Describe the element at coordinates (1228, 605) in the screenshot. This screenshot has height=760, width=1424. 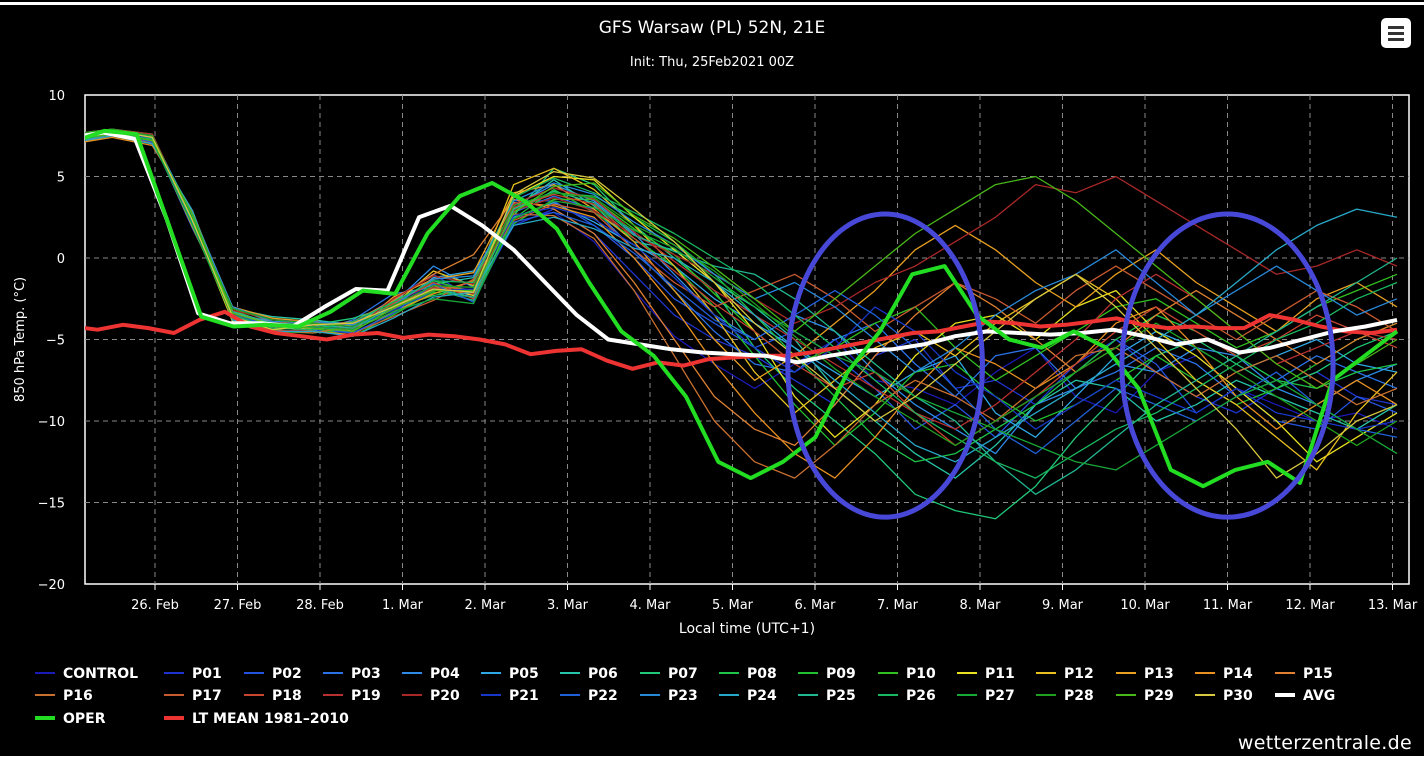
I see `x-tick-label: 11. Mar` at that location.